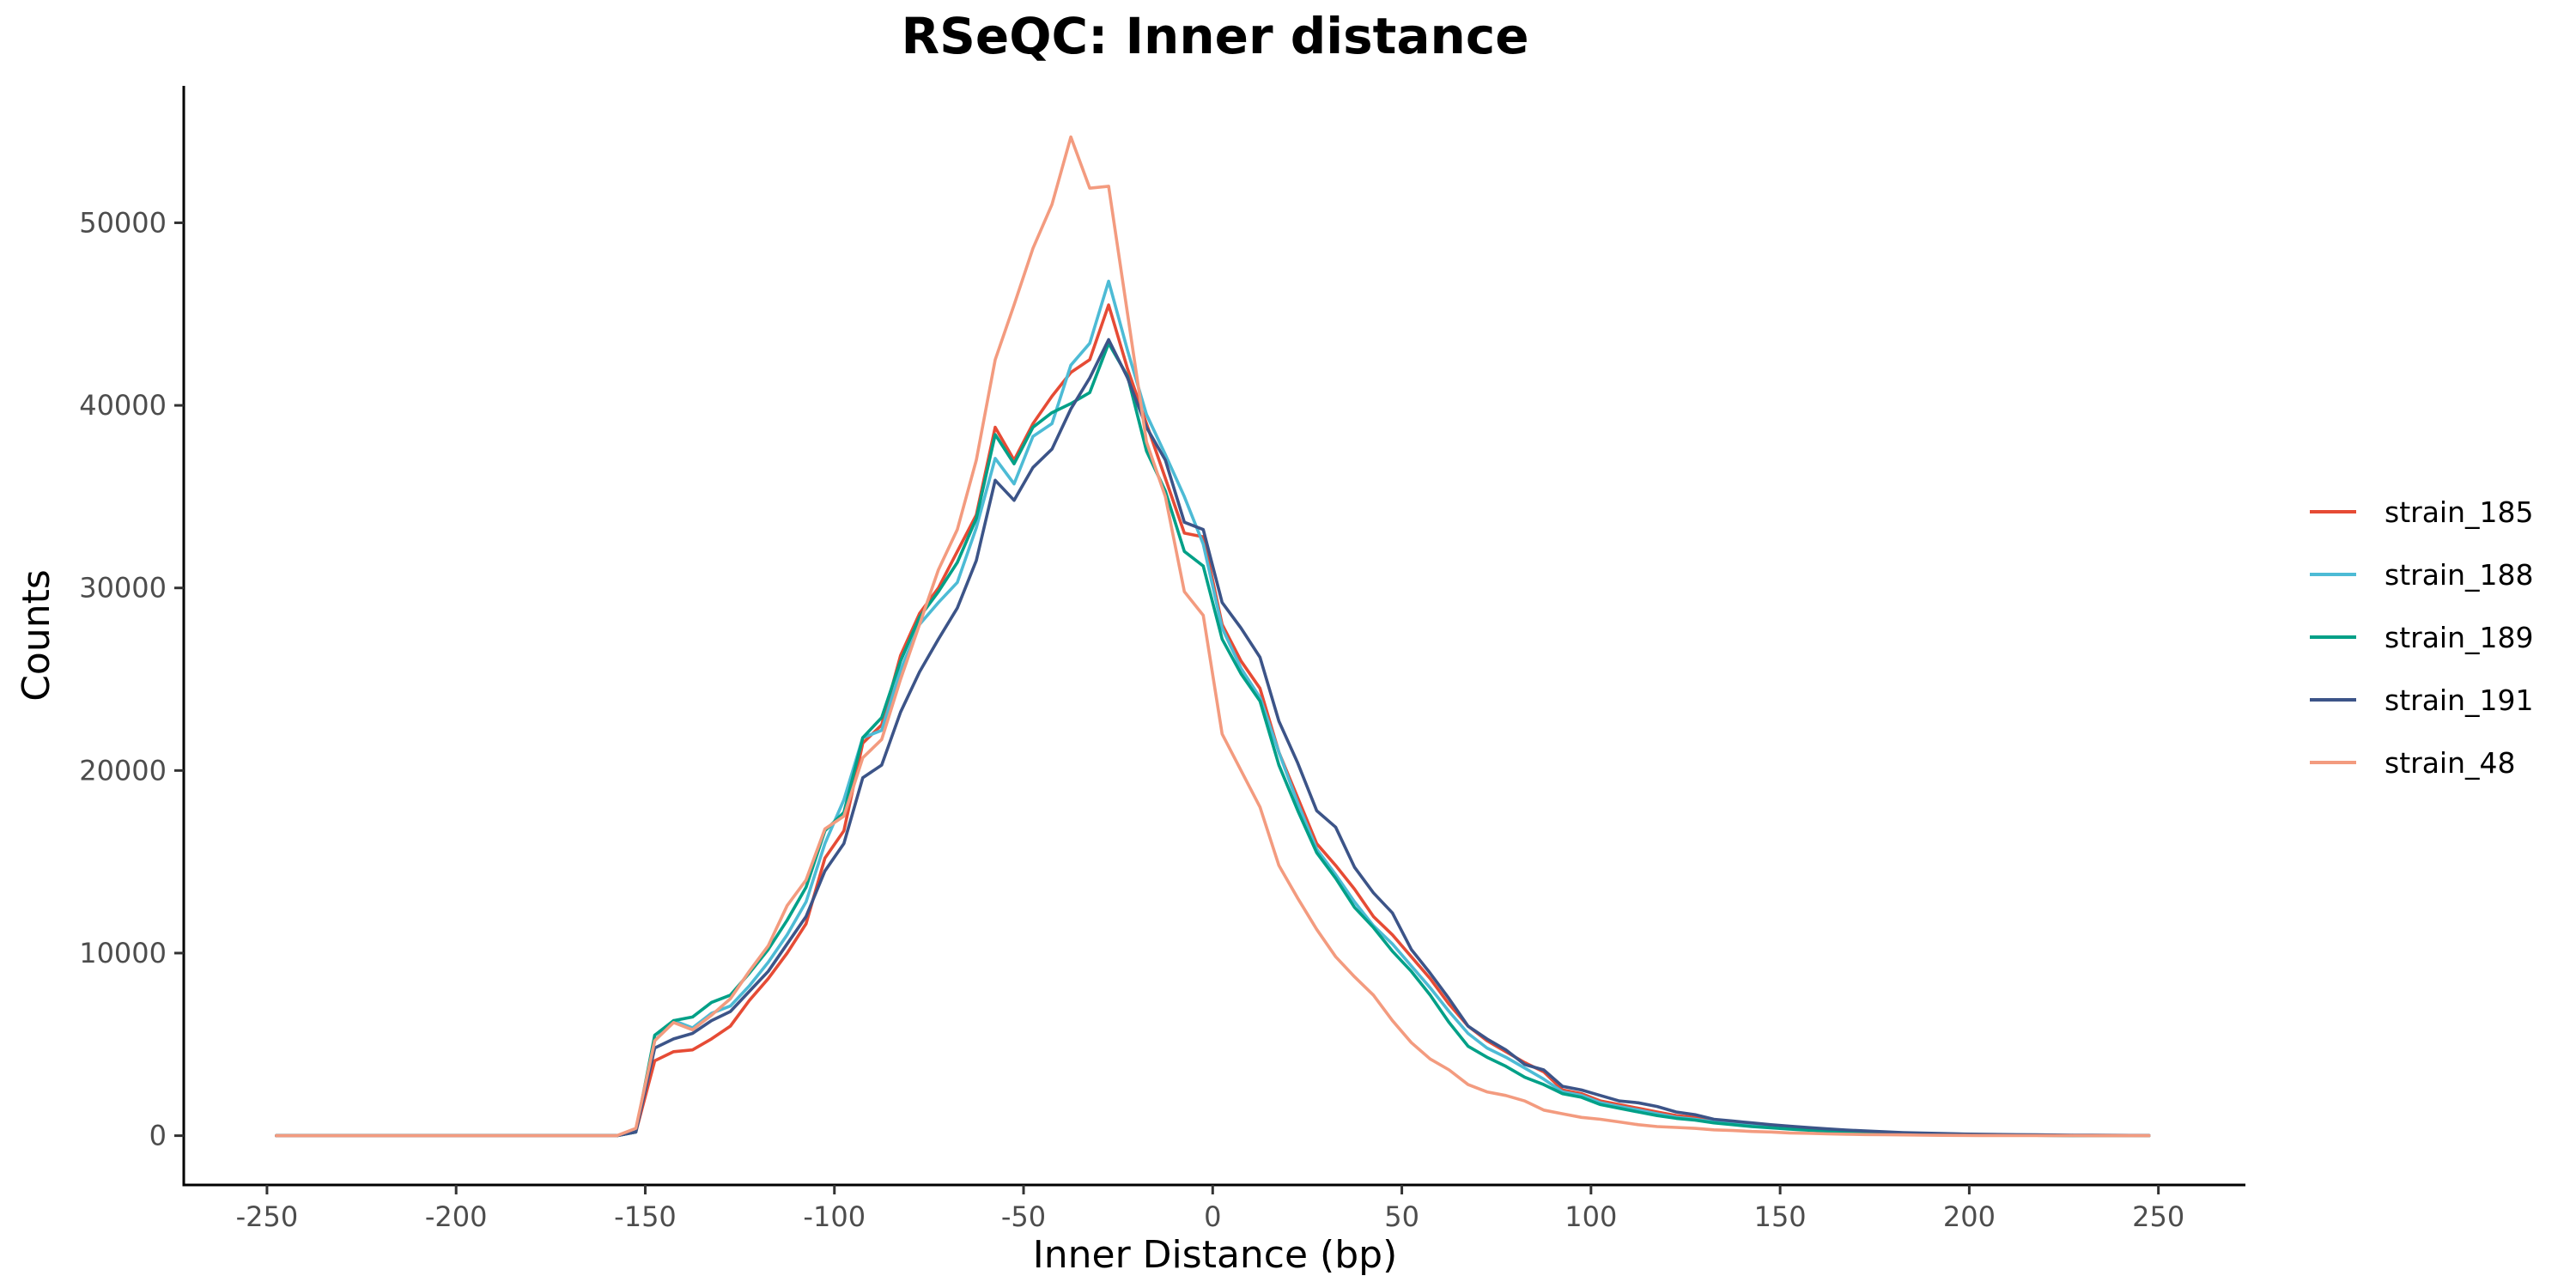 The image size is (2576, 1288). Describe the element at coordinates (2158, 1217) in the screenshot. I see `x-tick-label: 250` at that location.